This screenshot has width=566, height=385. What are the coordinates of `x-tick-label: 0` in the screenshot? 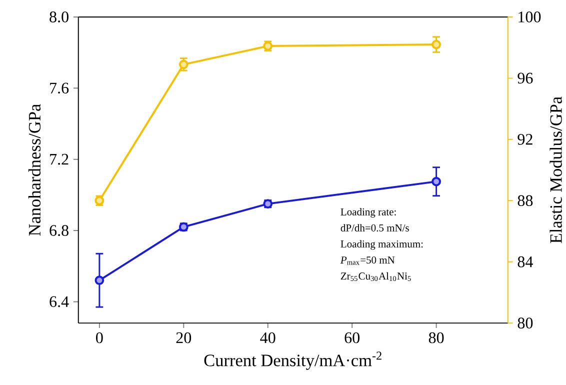 It's located at (99, 338).